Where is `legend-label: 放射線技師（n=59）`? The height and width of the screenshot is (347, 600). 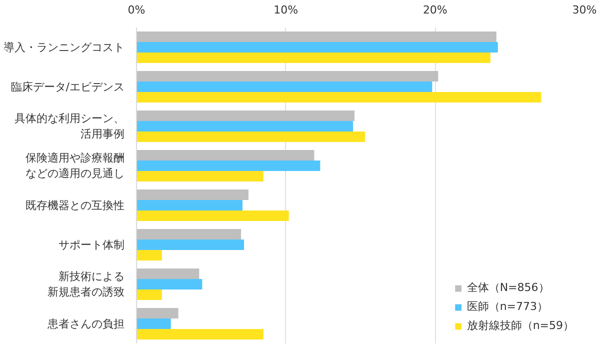
legend-label: 放射線技師（n=59） is located at coordinates (520, 325).